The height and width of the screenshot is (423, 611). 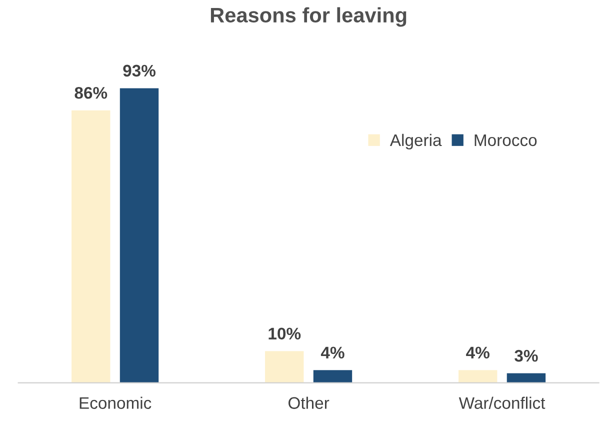 I want to click on x-tick-label: Other, so click(x=309, y=402).